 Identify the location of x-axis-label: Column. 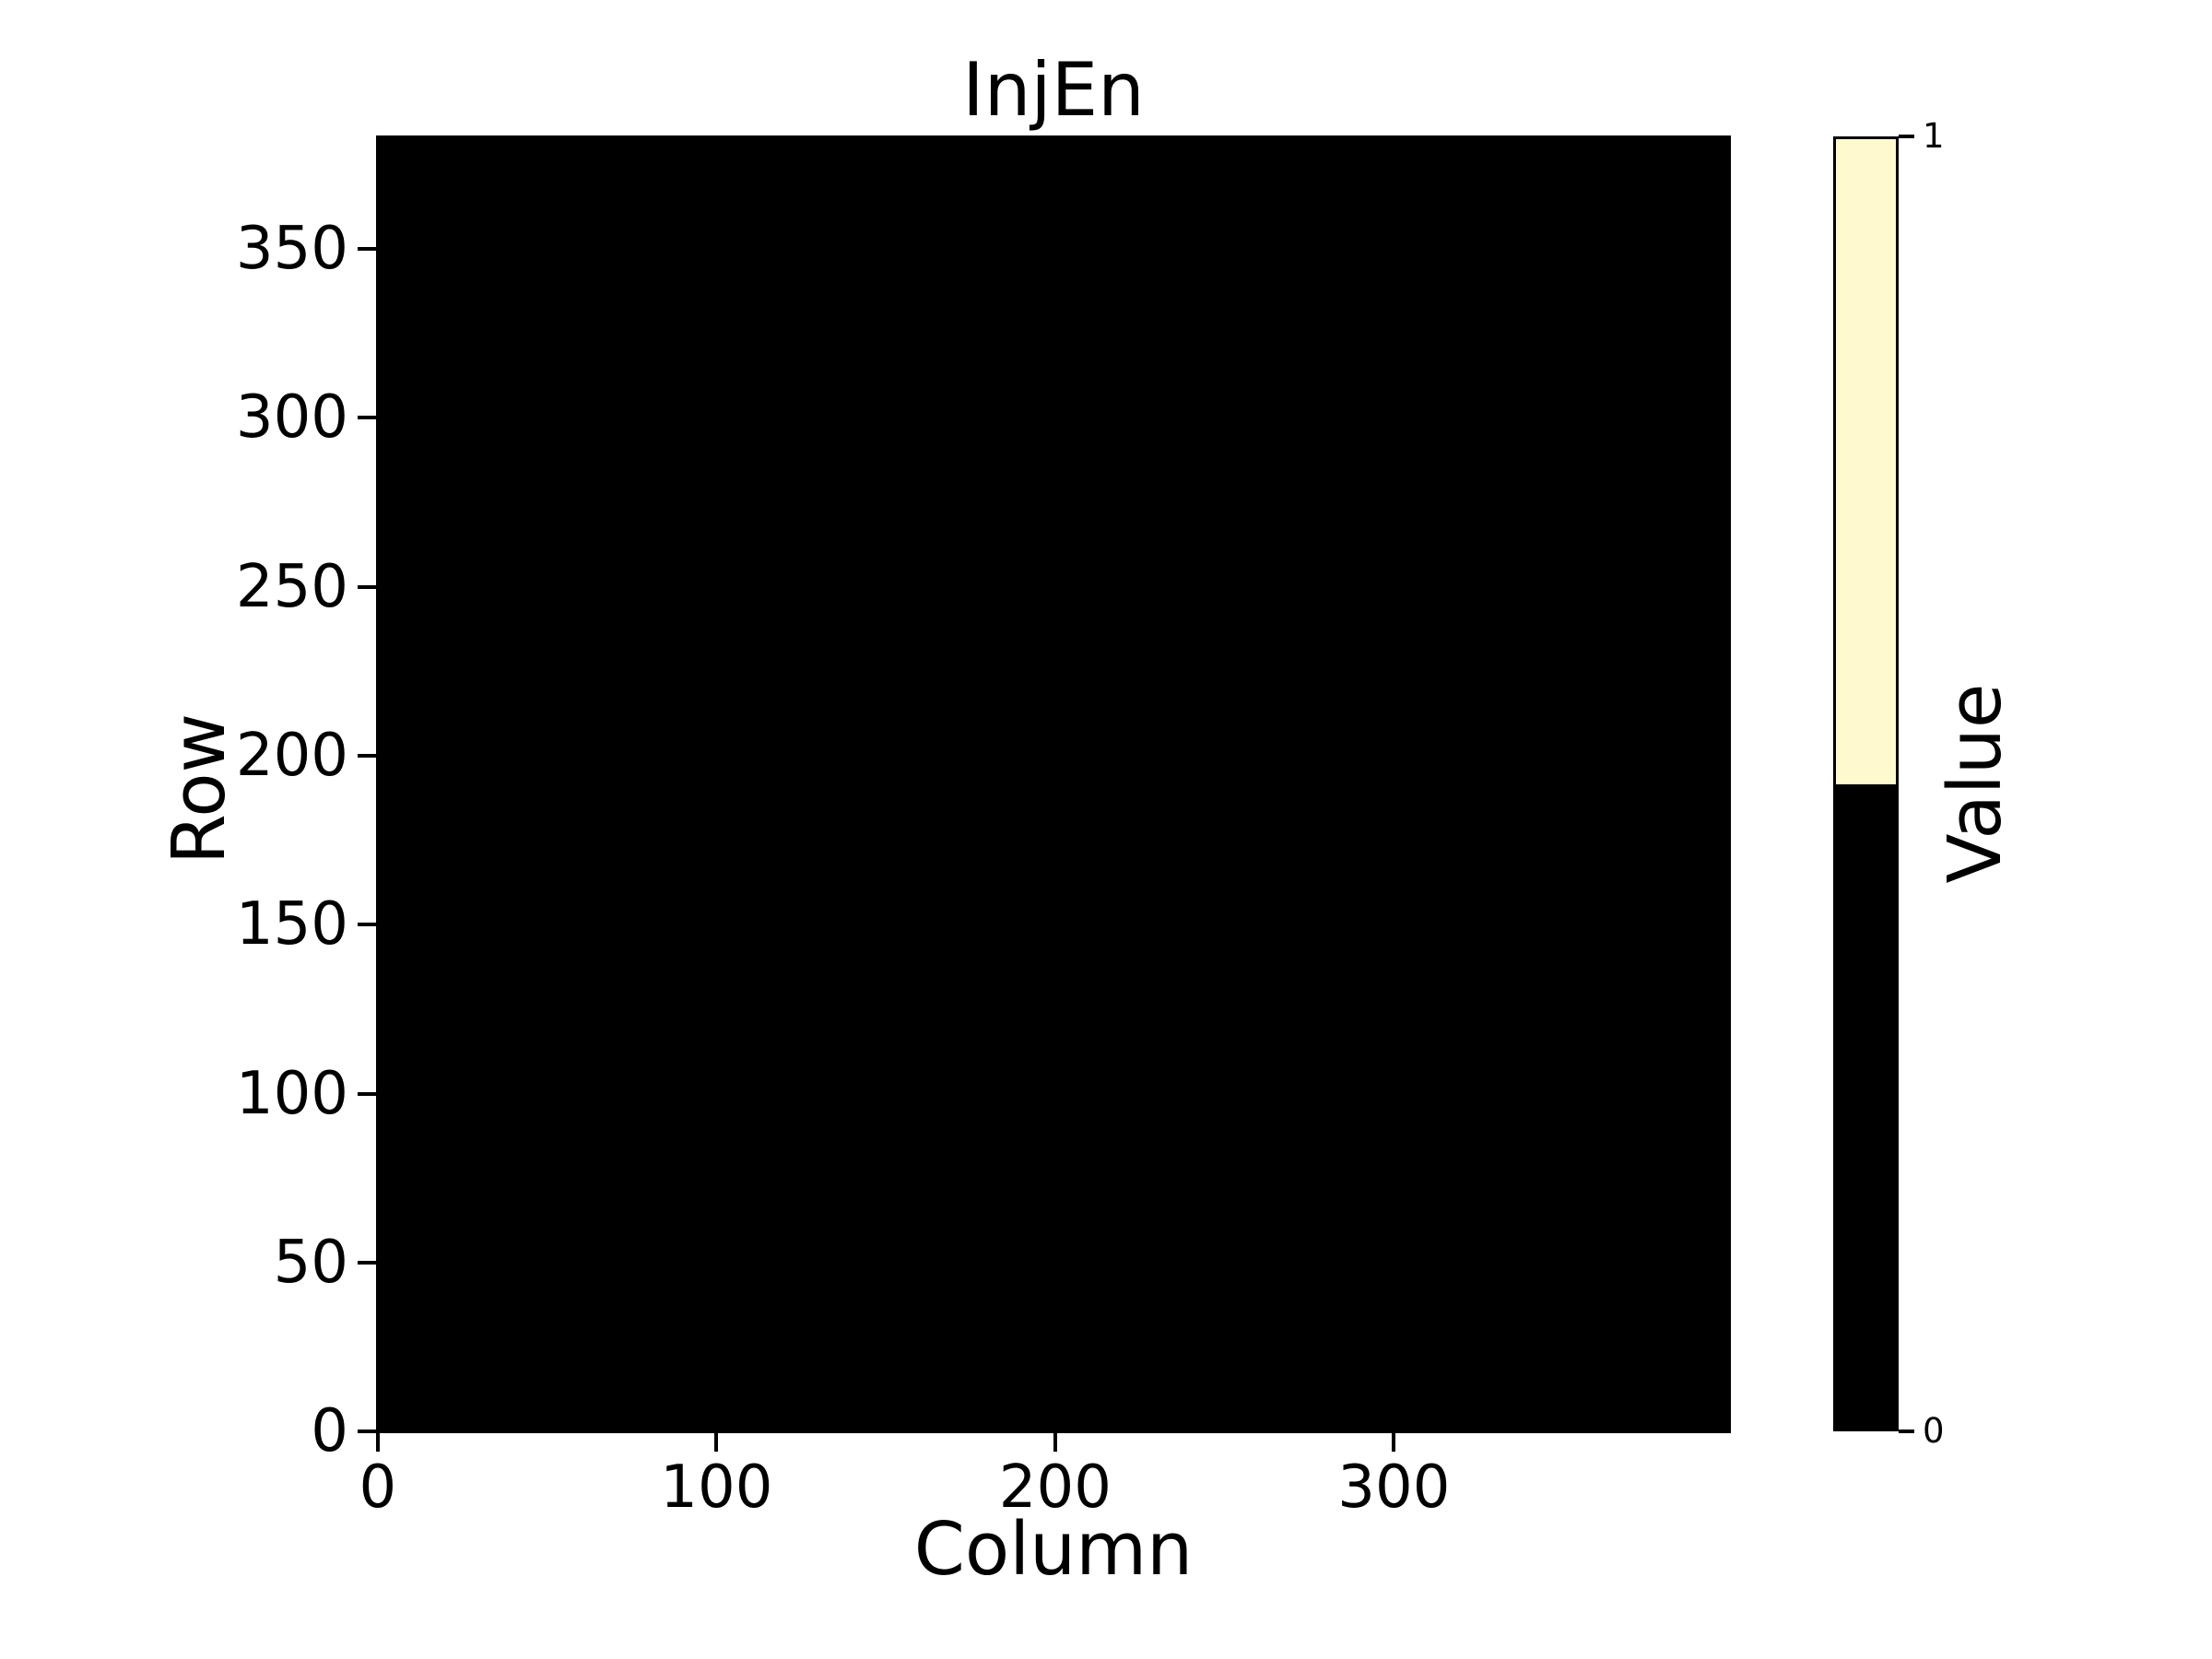
(1053, 1549).